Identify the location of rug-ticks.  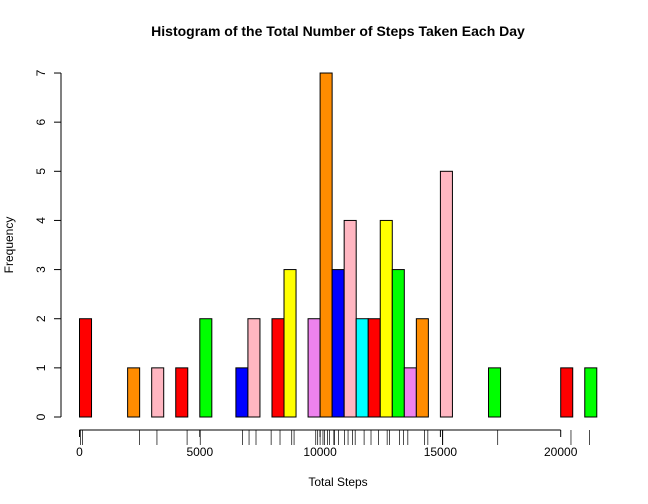
(335, 437).